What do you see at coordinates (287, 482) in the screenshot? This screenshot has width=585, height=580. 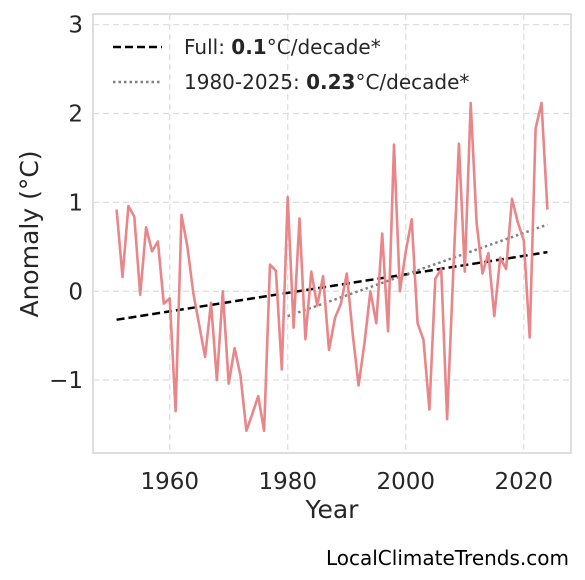 I see `x-tick-label: 1980` at bounding box center [287, 482].